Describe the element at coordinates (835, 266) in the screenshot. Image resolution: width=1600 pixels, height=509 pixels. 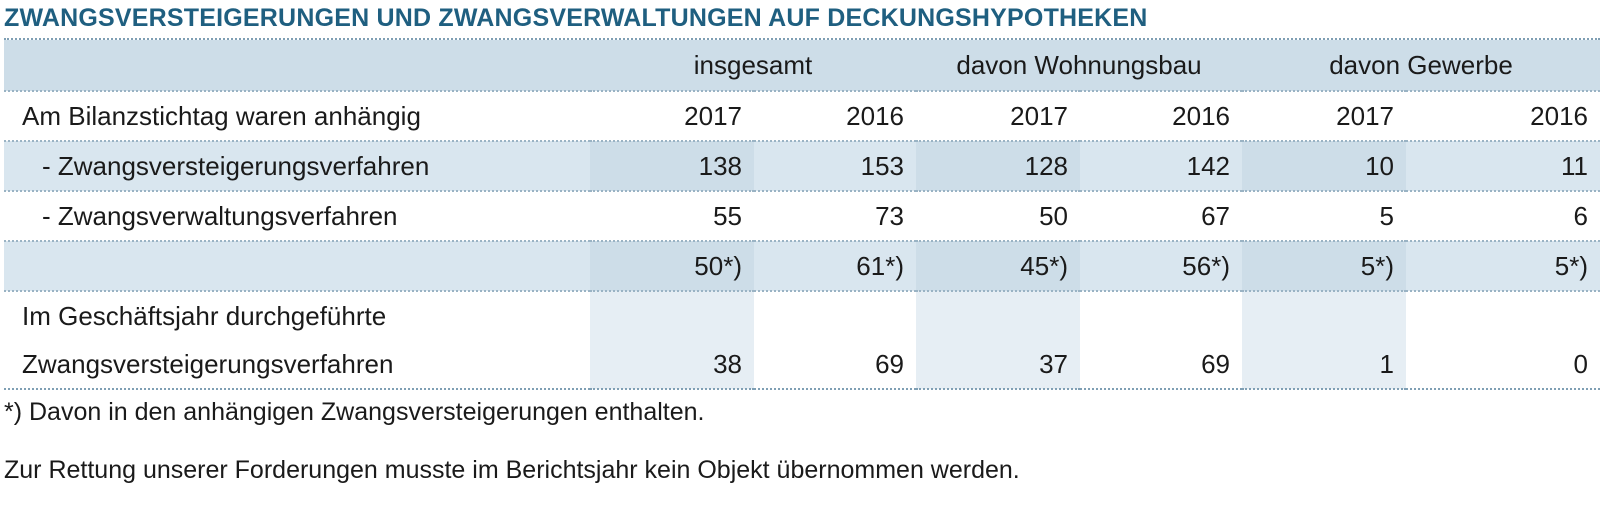
I see `table-cell: 61*)` at that location.